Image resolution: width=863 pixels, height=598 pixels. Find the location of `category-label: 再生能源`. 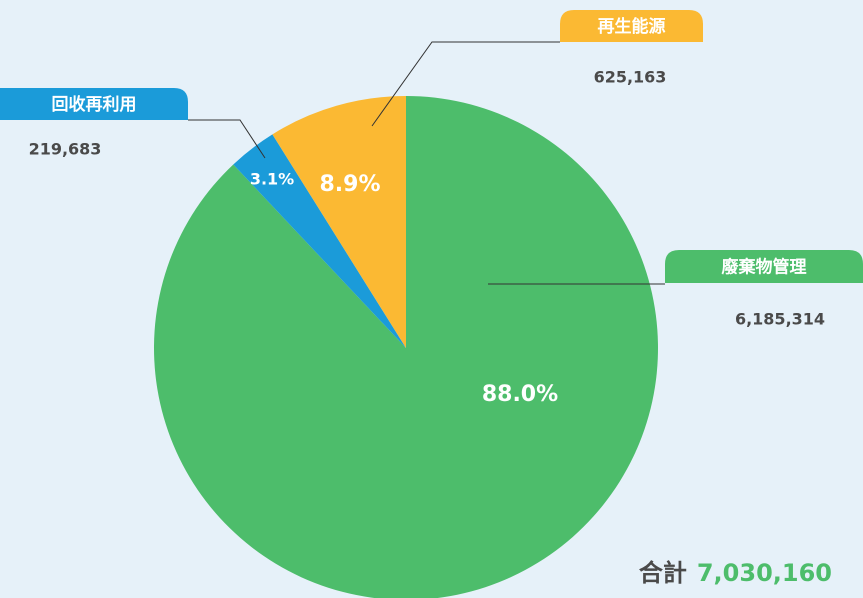

category-label: 再生能源 is located at coordinates (632, 26).